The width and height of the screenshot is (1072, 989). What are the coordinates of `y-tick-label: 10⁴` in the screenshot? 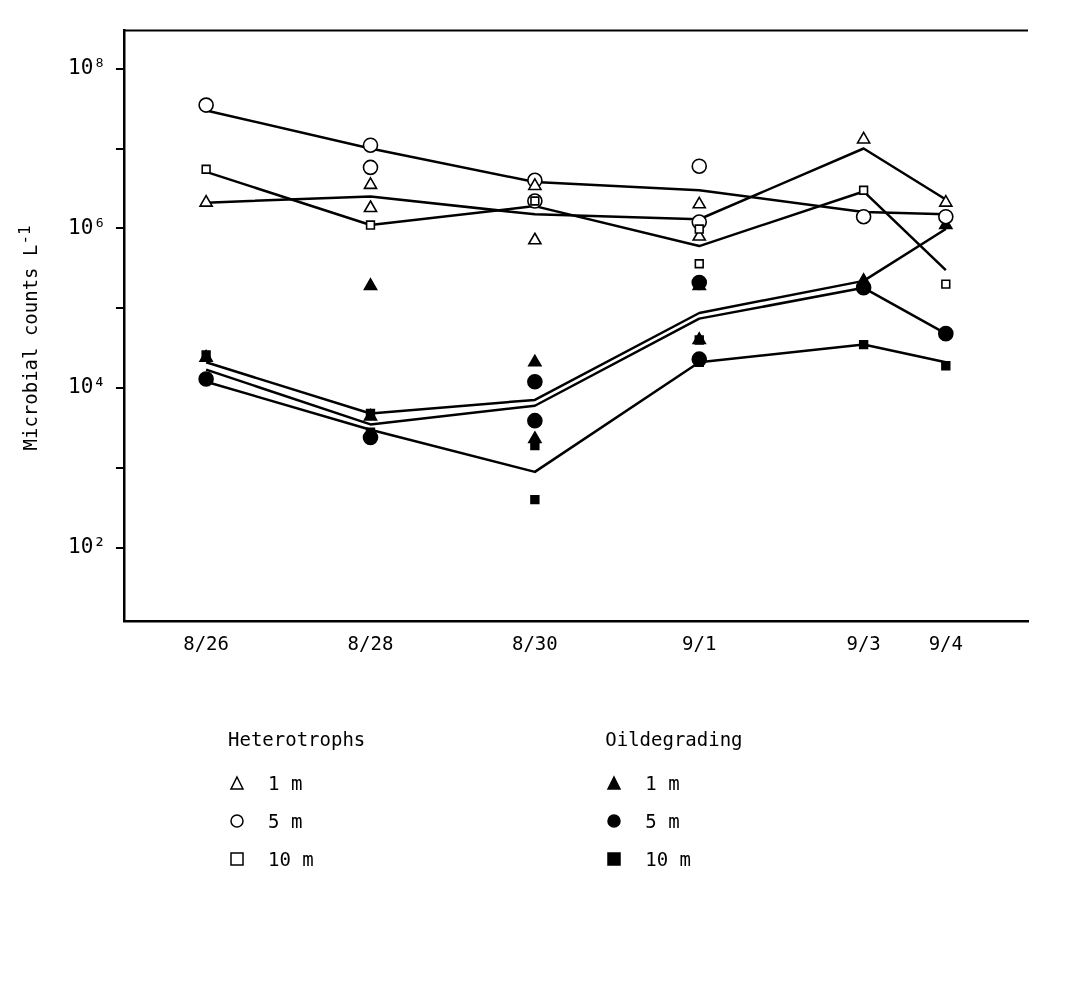 It's located at (86, 386).